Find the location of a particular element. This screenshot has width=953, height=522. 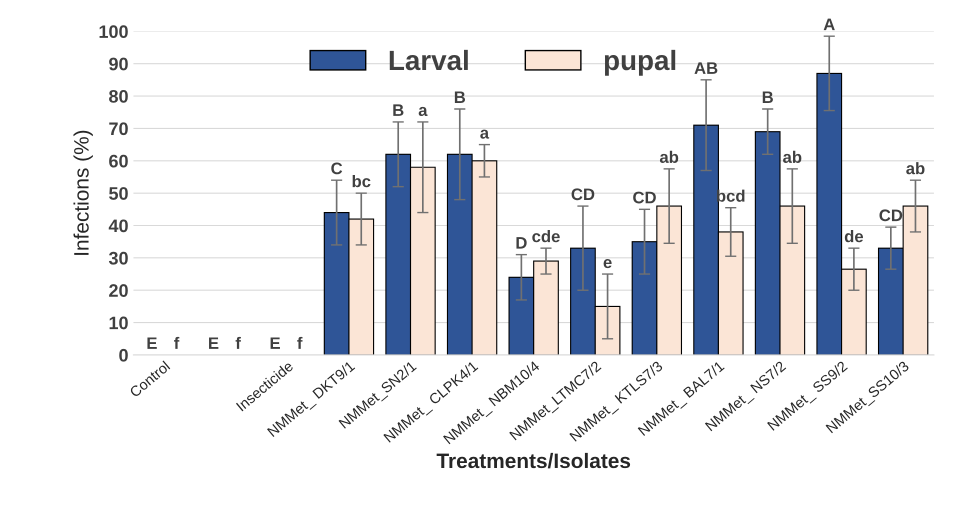

y-tick-label: 70 is located at coordinates (118, 129).